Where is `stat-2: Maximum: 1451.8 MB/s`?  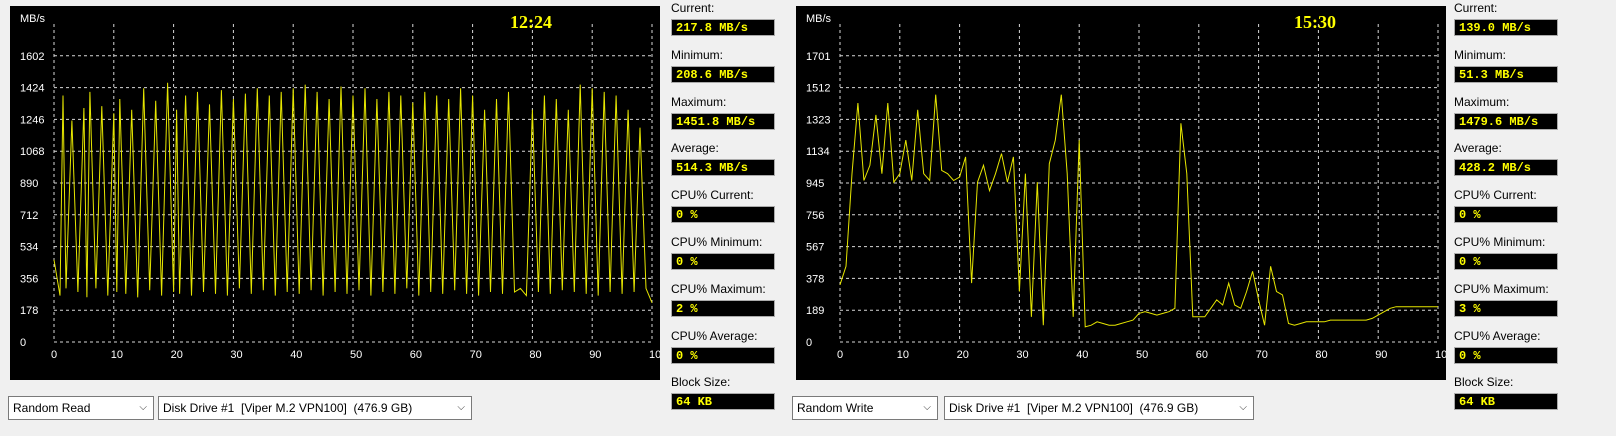 stat-2: Maximum: 1451.8 MB/s is located at coordinates (730, 112).